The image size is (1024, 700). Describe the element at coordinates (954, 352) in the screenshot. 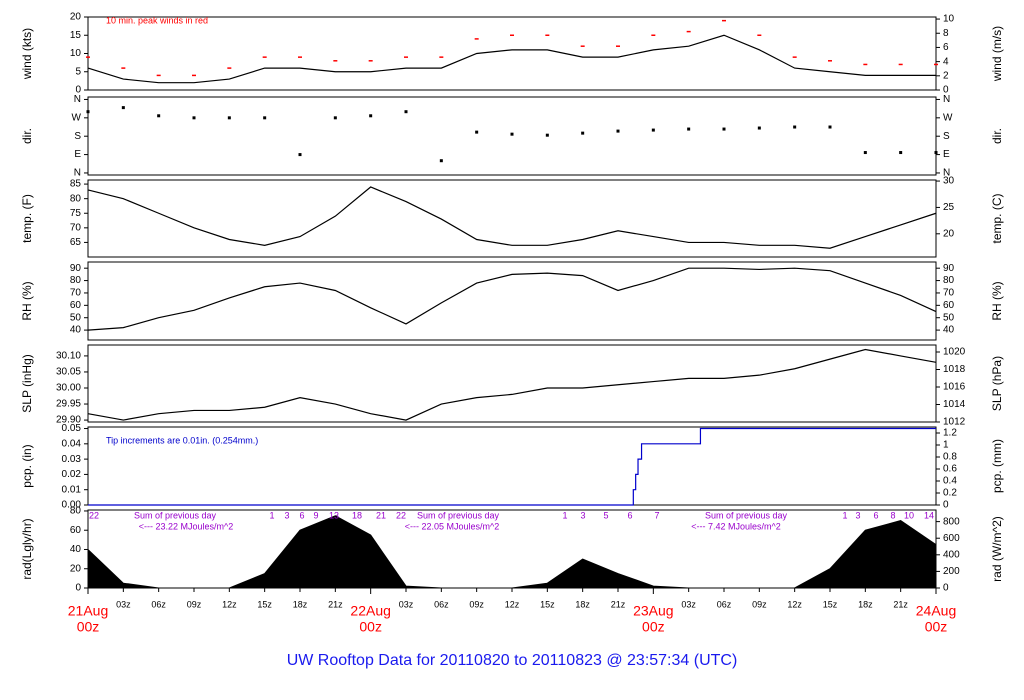

I see `y-tick-label: 1020` at that location.